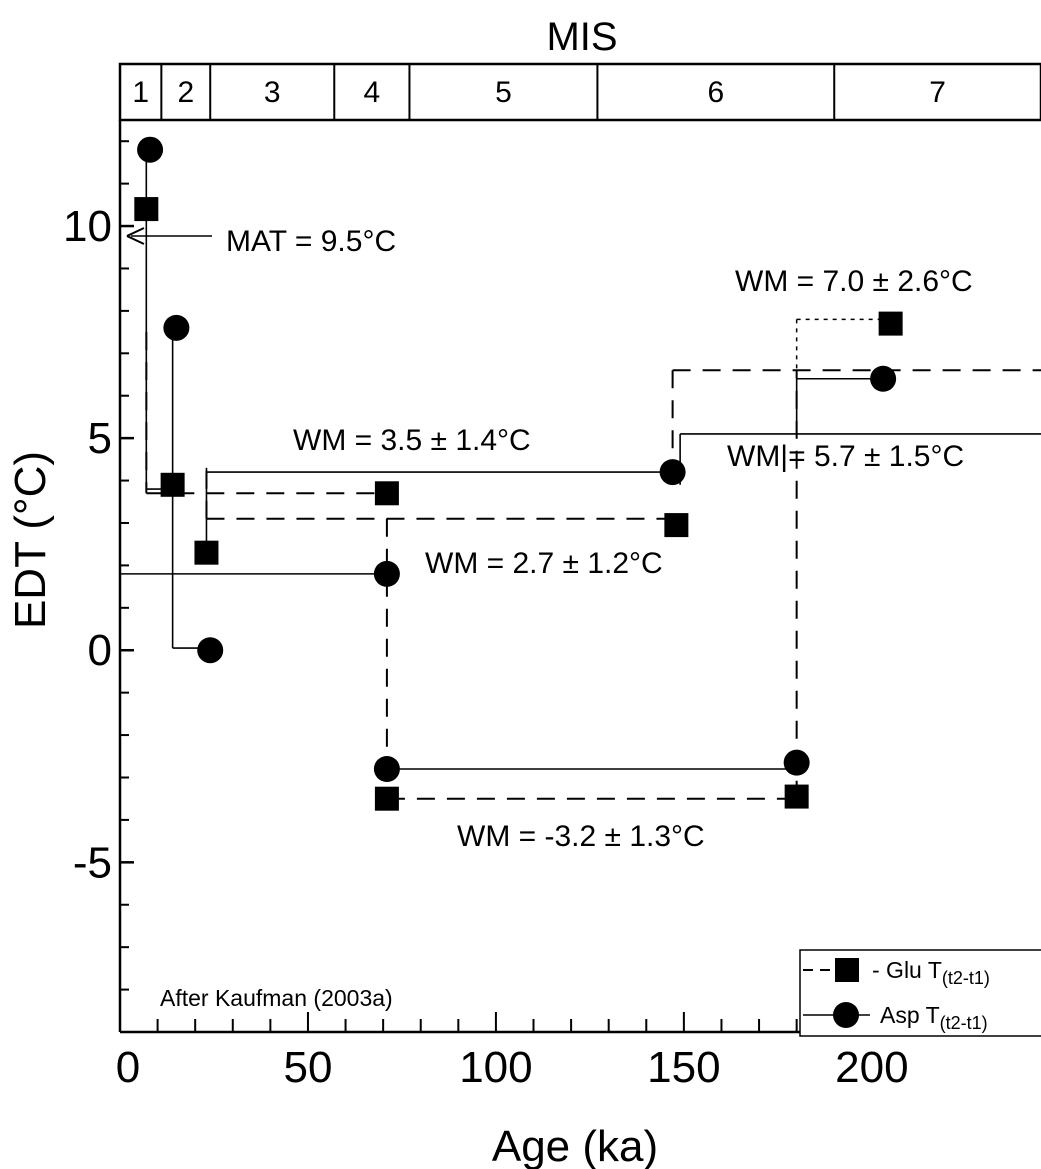 The height and width of the screenshot is (1169, 1041). I want to click on annotation-wm-neg: WM = -3.2 ± 1.3°C, so click(581, 836).